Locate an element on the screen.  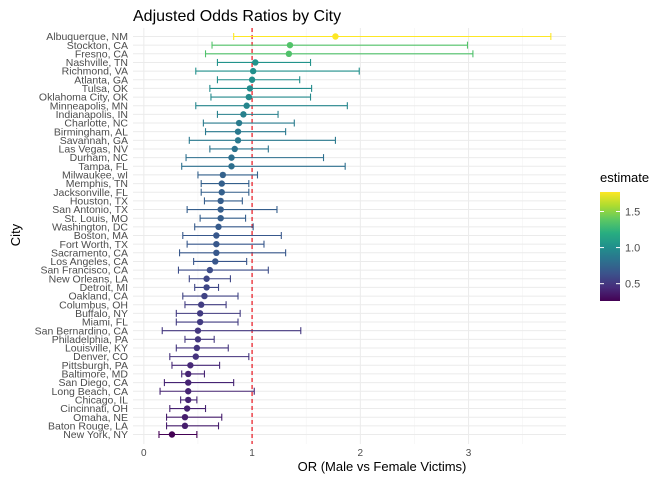
y-tick-label: San Francisco, CA is located at coordinates (84, 271).